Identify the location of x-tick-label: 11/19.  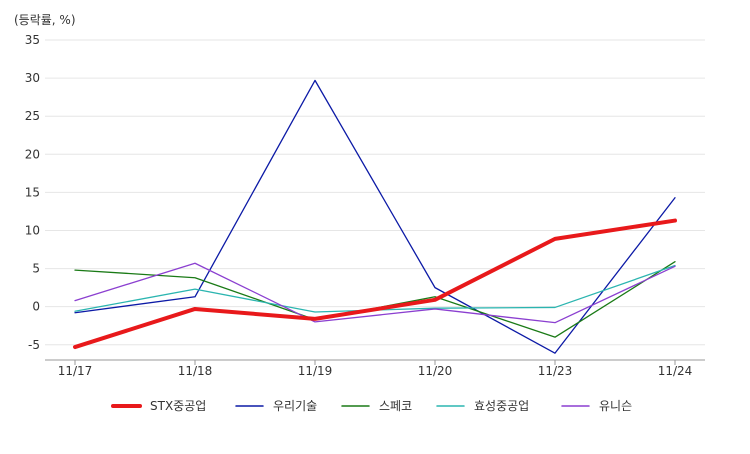
(315, 371).